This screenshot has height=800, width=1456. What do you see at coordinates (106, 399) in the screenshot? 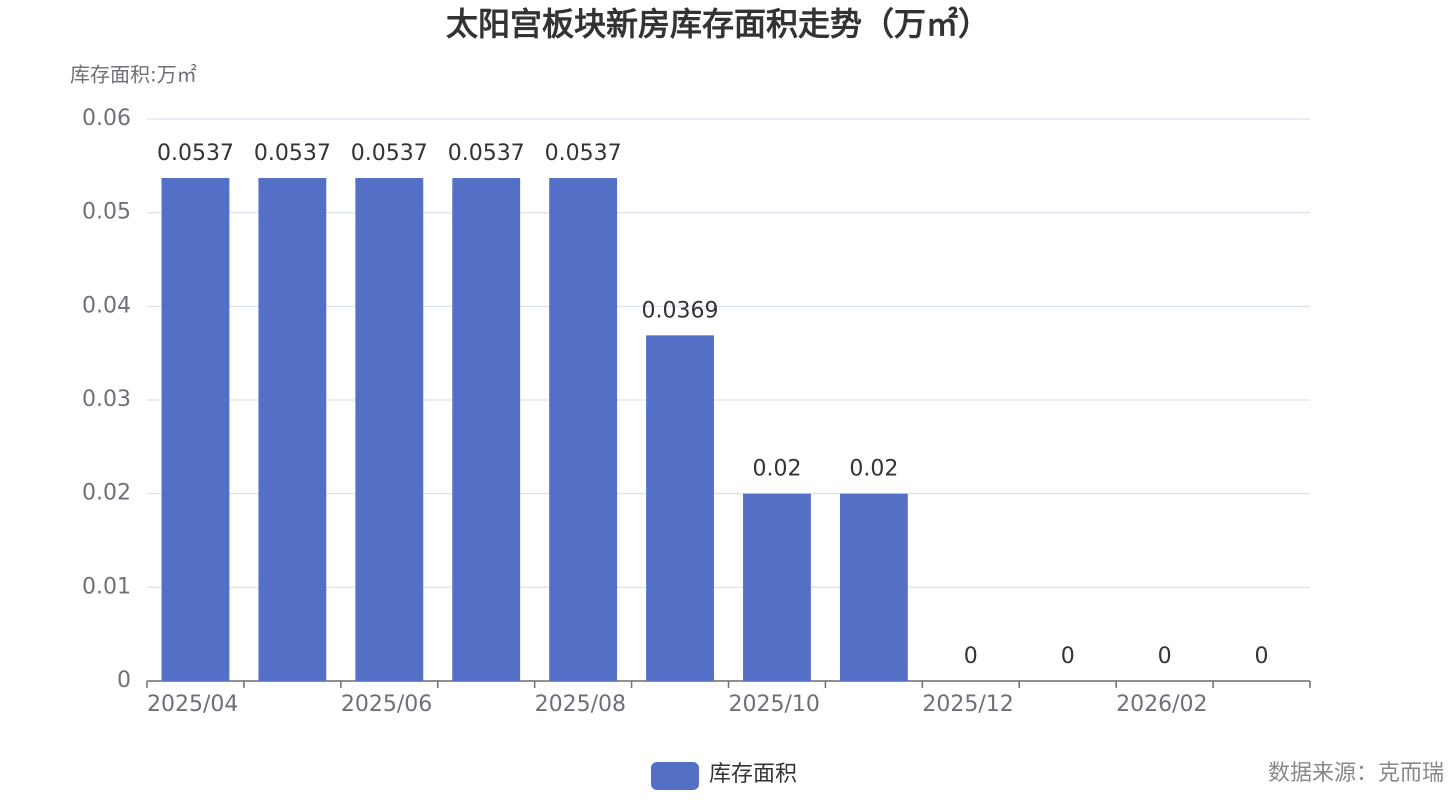
I see `y-tick-label: 0.03` at bounding box center [106, 399].